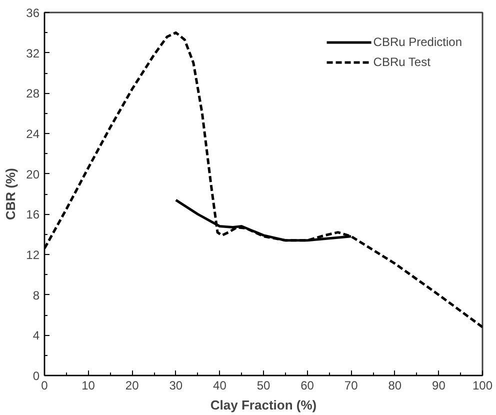 This screenshot has width=496, height=415. What do you see at coordinates (36, 295) in the screenshot?
I see `y-tick-label: 8` at bounding box center [36, 295].